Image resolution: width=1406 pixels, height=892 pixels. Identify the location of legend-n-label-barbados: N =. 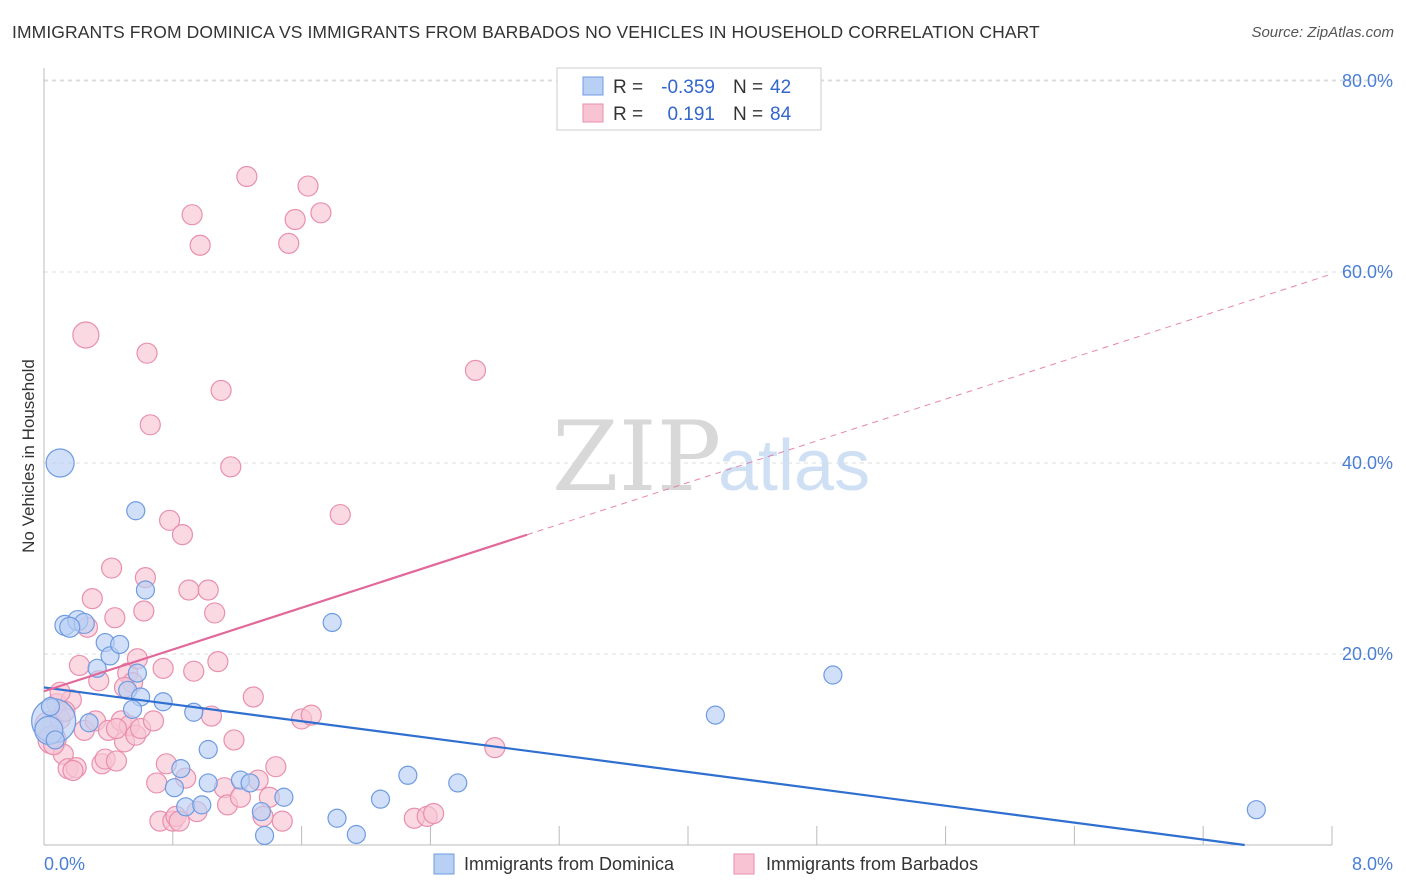
(748, 114).